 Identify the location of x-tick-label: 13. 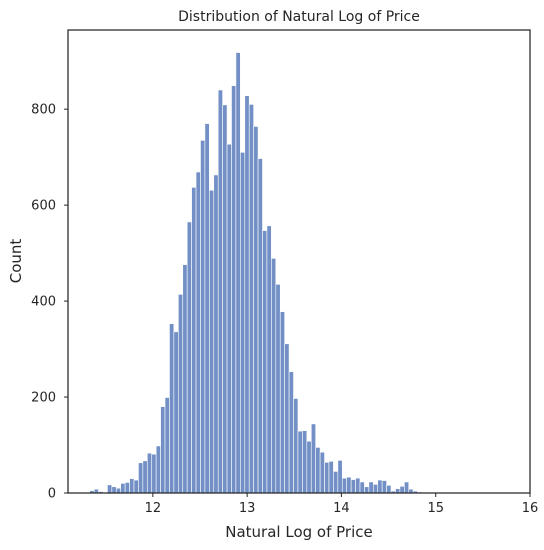
(247, 508).